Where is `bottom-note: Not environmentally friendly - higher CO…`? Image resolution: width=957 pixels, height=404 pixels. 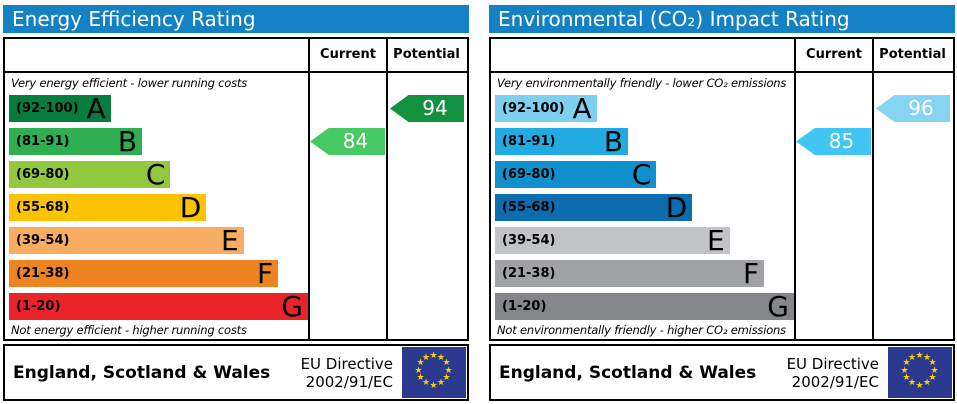 bottom-note: Not environmentally friendly - higher CO… is located at coordinates (641, 330).